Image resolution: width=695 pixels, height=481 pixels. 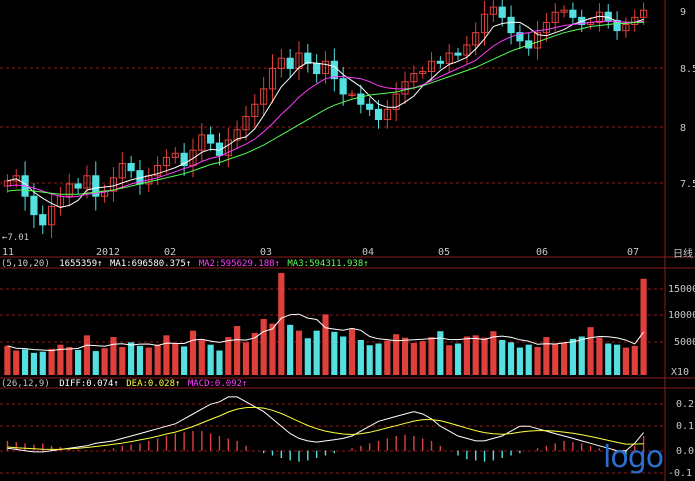 What do you see at coordinates (683, 253) in the screenshot?
I see `period-label: 日线` at bounding box center [683, 253].